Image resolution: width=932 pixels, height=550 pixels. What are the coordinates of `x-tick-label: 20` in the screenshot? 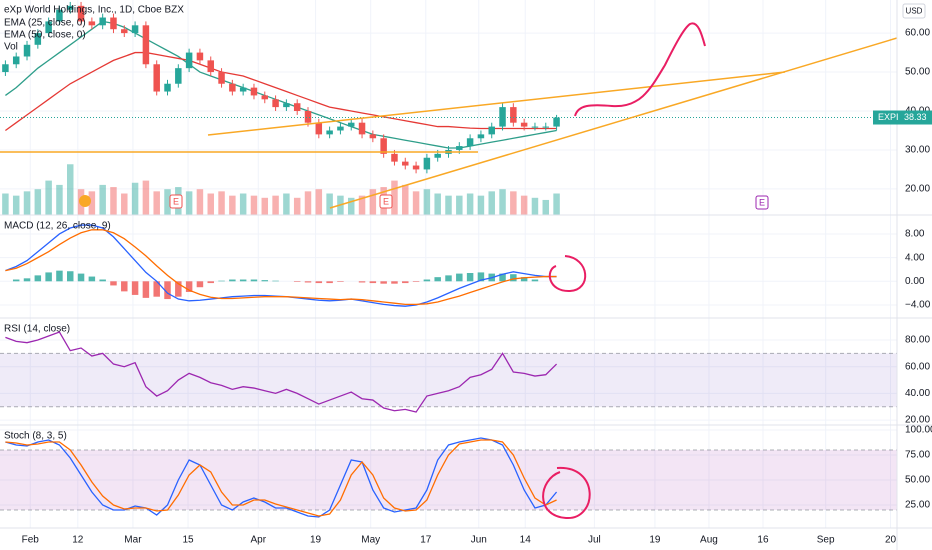 It's located at (891, 540).